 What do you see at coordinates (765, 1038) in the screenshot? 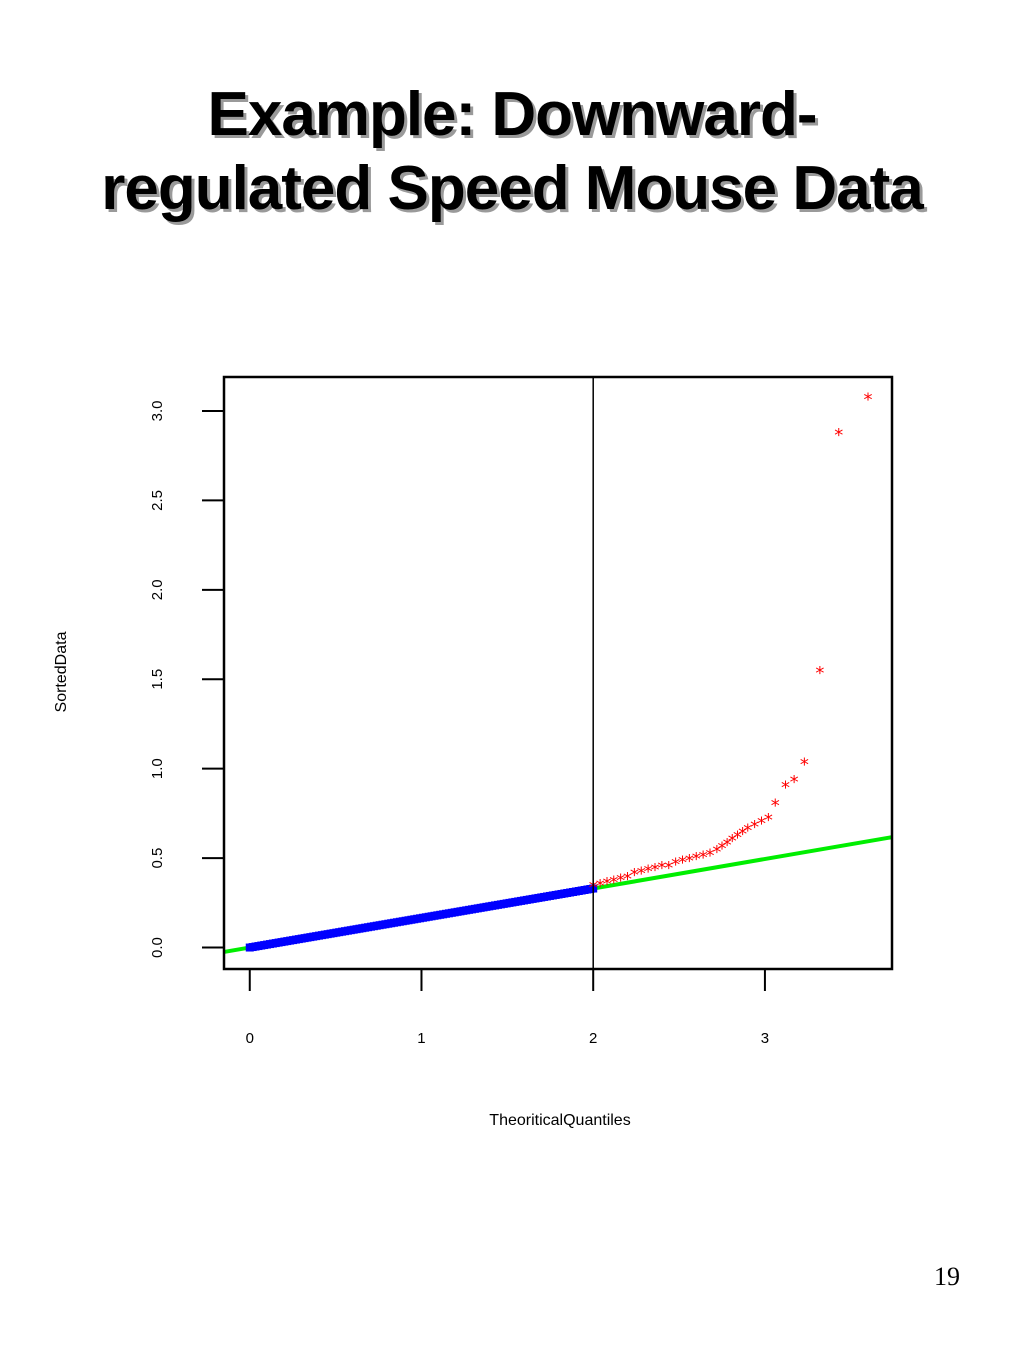
I see `x-tick-label: 3` at bounding box center [765, 1038].